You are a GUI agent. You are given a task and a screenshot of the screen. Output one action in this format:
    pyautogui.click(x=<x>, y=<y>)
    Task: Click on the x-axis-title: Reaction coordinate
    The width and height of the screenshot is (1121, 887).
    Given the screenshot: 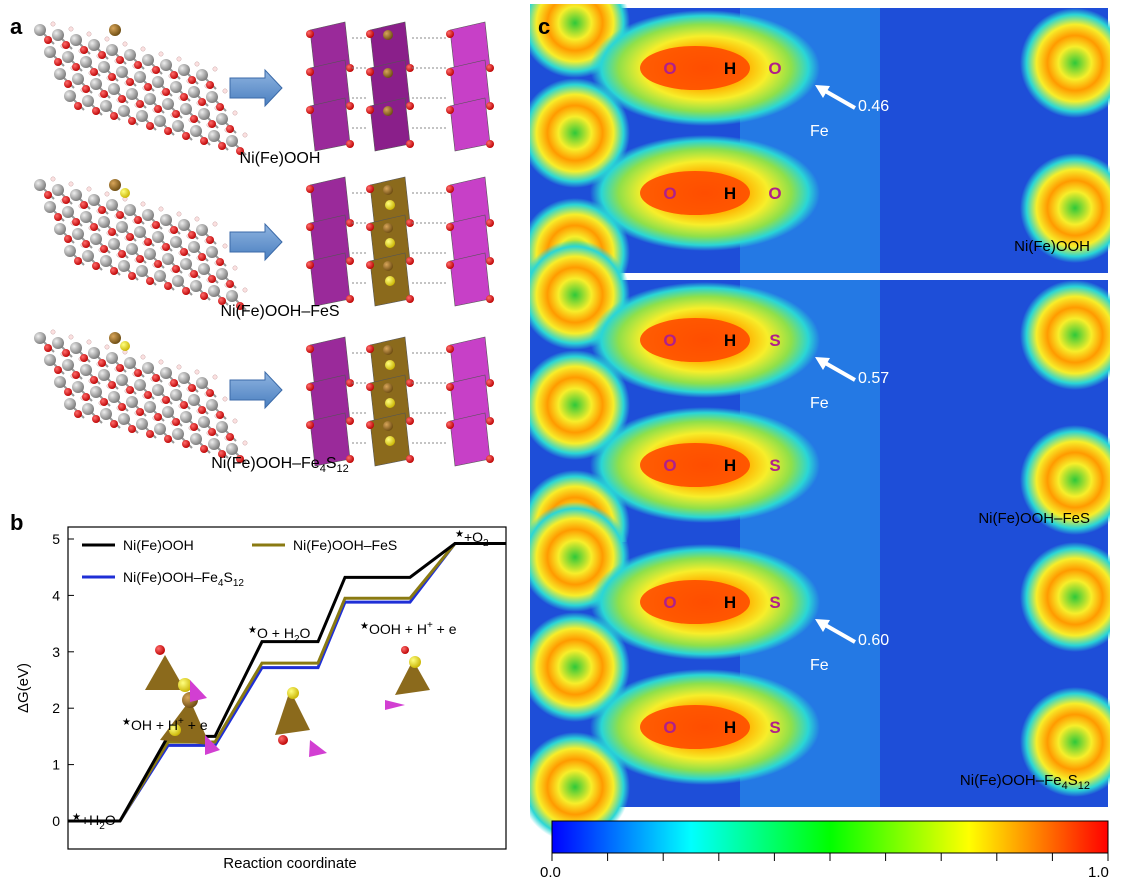 What is the action you would take?
    pyautogui.click(x=289, y=863)
    